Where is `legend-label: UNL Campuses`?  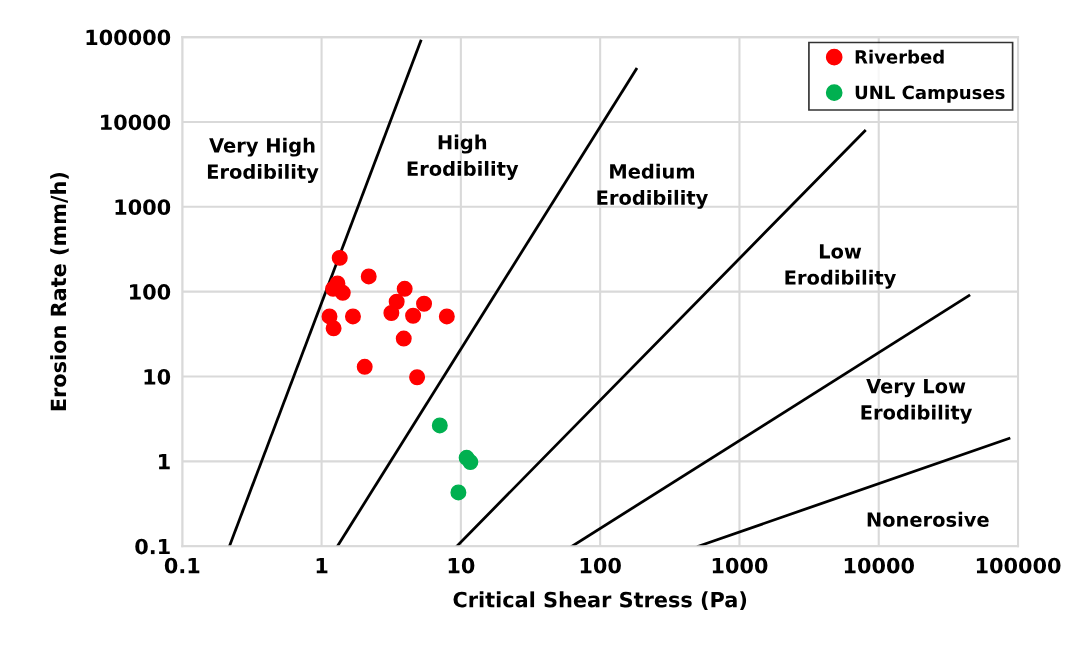
legend-label: UNL Campuses is located at coordinates (930, 94).